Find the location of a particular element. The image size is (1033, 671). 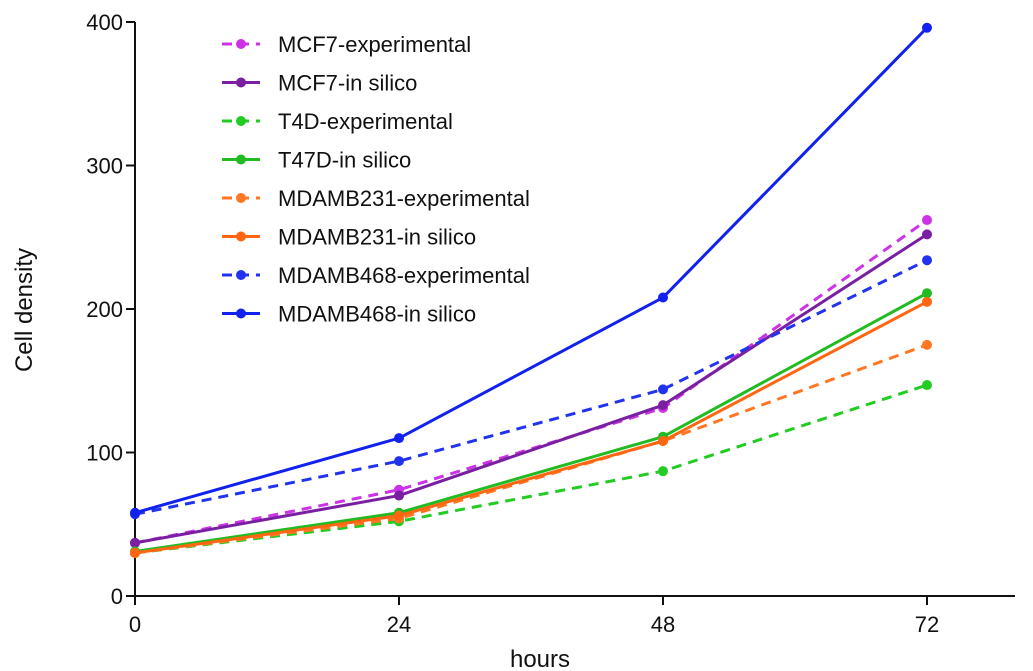

legend-item: MDAMB468-in silico is located at coordinates (349, 314).